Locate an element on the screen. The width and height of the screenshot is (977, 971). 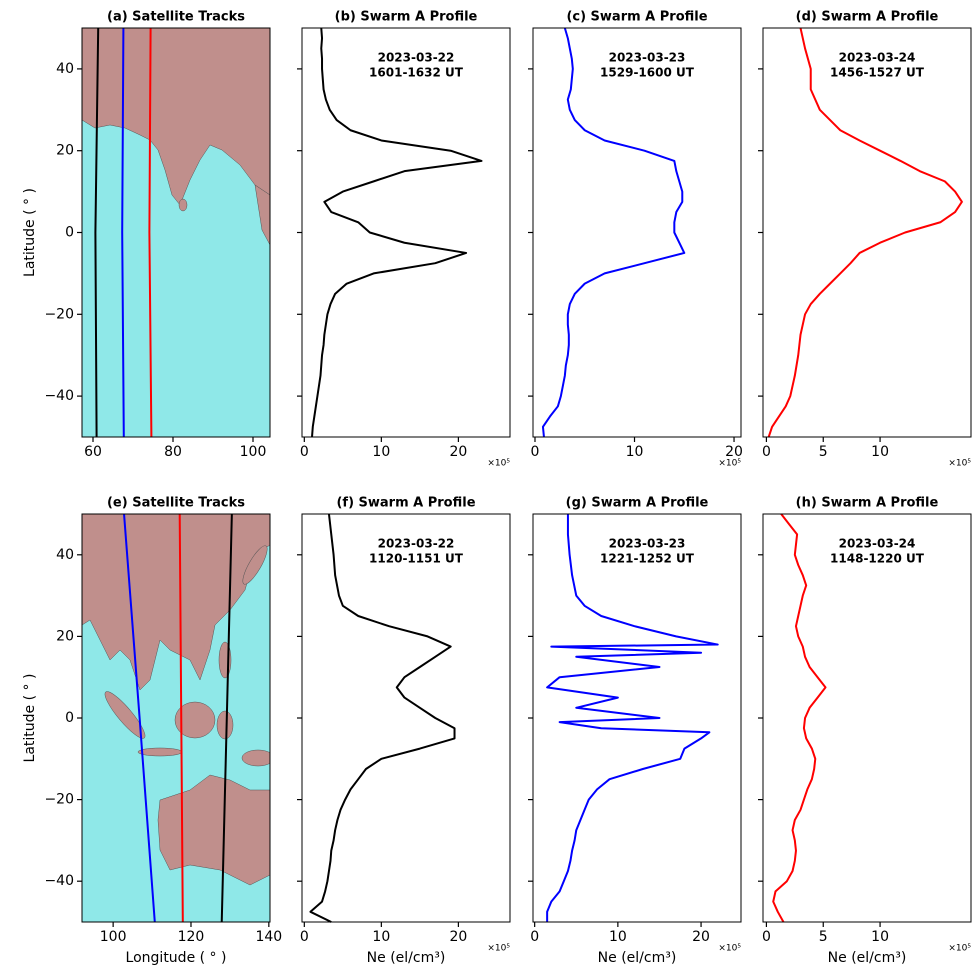
panel-title: (f) Swarm A Profile is located at coordinates (405, 503).